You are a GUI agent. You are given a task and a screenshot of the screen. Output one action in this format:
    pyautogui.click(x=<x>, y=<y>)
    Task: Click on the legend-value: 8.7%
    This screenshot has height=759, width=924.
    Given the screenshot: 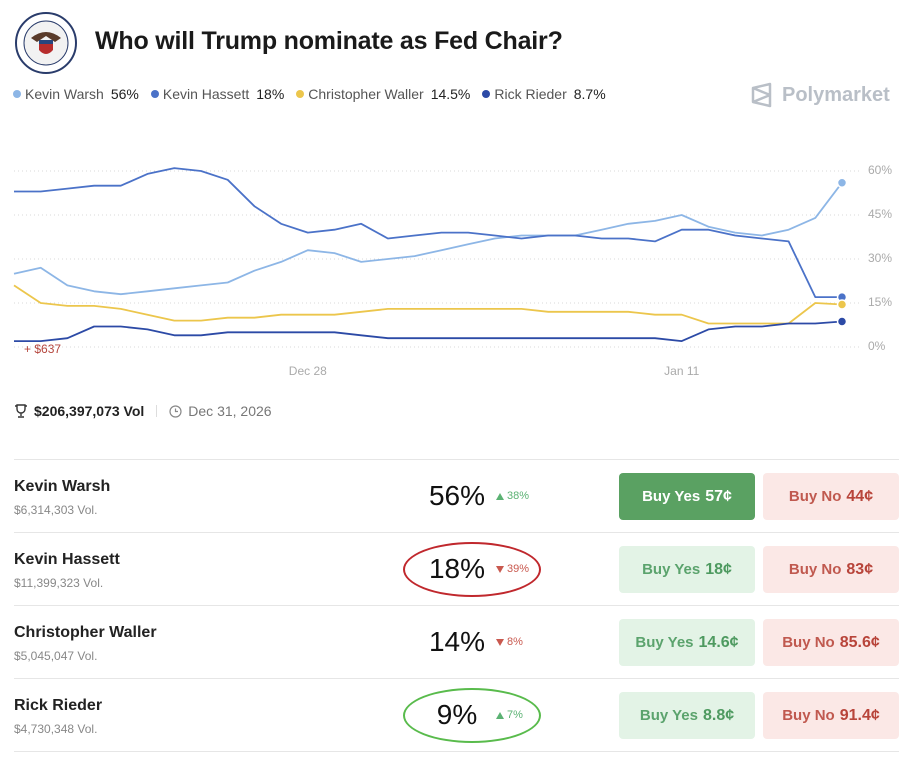 What is the action you would take?
    pyautogui.click(x=589, y=94)
    